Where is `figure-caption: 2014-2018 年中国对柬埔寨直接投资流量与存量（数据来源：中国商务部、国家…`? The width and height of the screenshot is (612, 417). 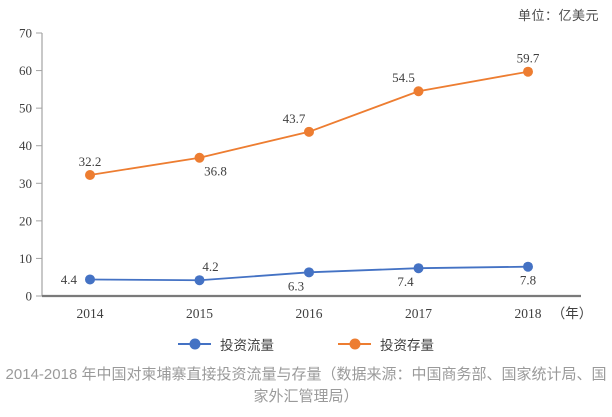
figure-caption: 2014-2018 年中国对柬埔寨直接投资流量与存量（数据来源：中国商务部、国家… is located at coordinates (306, 385).